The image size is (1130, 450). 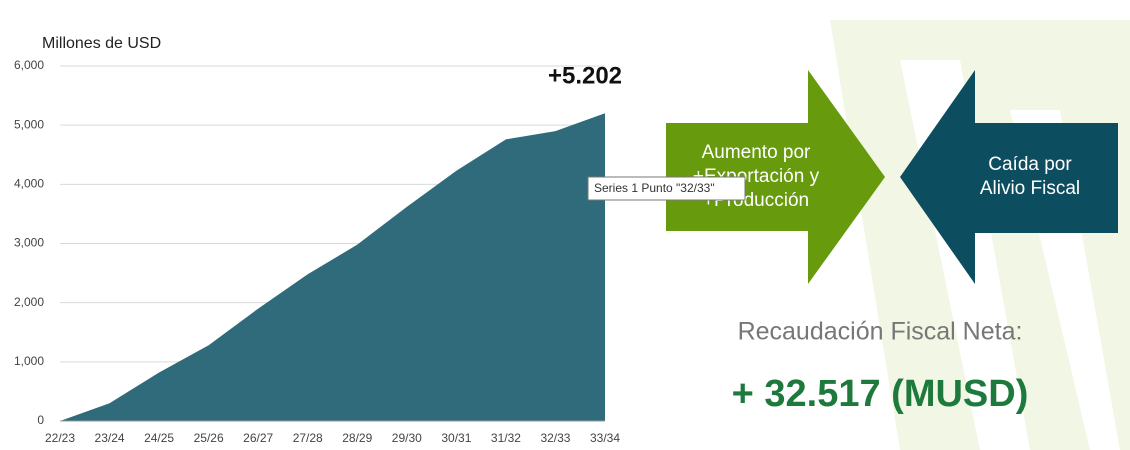 What do you see at coordinates (654, 188) in the screenshot?
I see `tooltip-text: Series 1 Punto "32/33"` at bounding box center [654, 188].